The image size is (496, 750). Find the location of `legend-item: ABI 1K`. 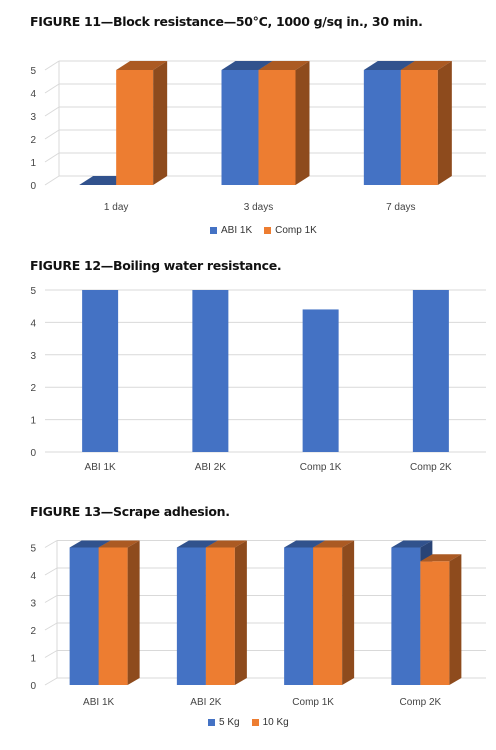

legend-item: ABI 1K is located at coordinates (231, 230).